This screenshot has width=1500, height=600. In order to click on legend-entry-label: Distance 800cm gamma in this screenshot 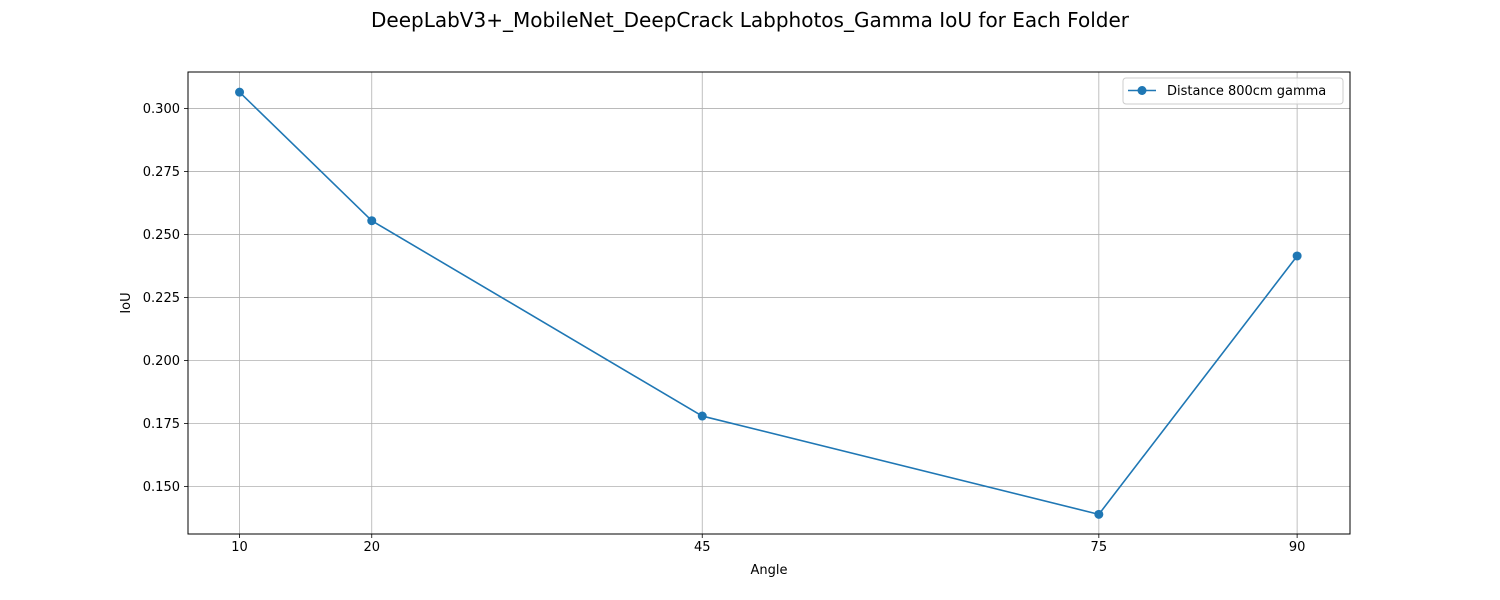, I will do `click(1246, 91)`.